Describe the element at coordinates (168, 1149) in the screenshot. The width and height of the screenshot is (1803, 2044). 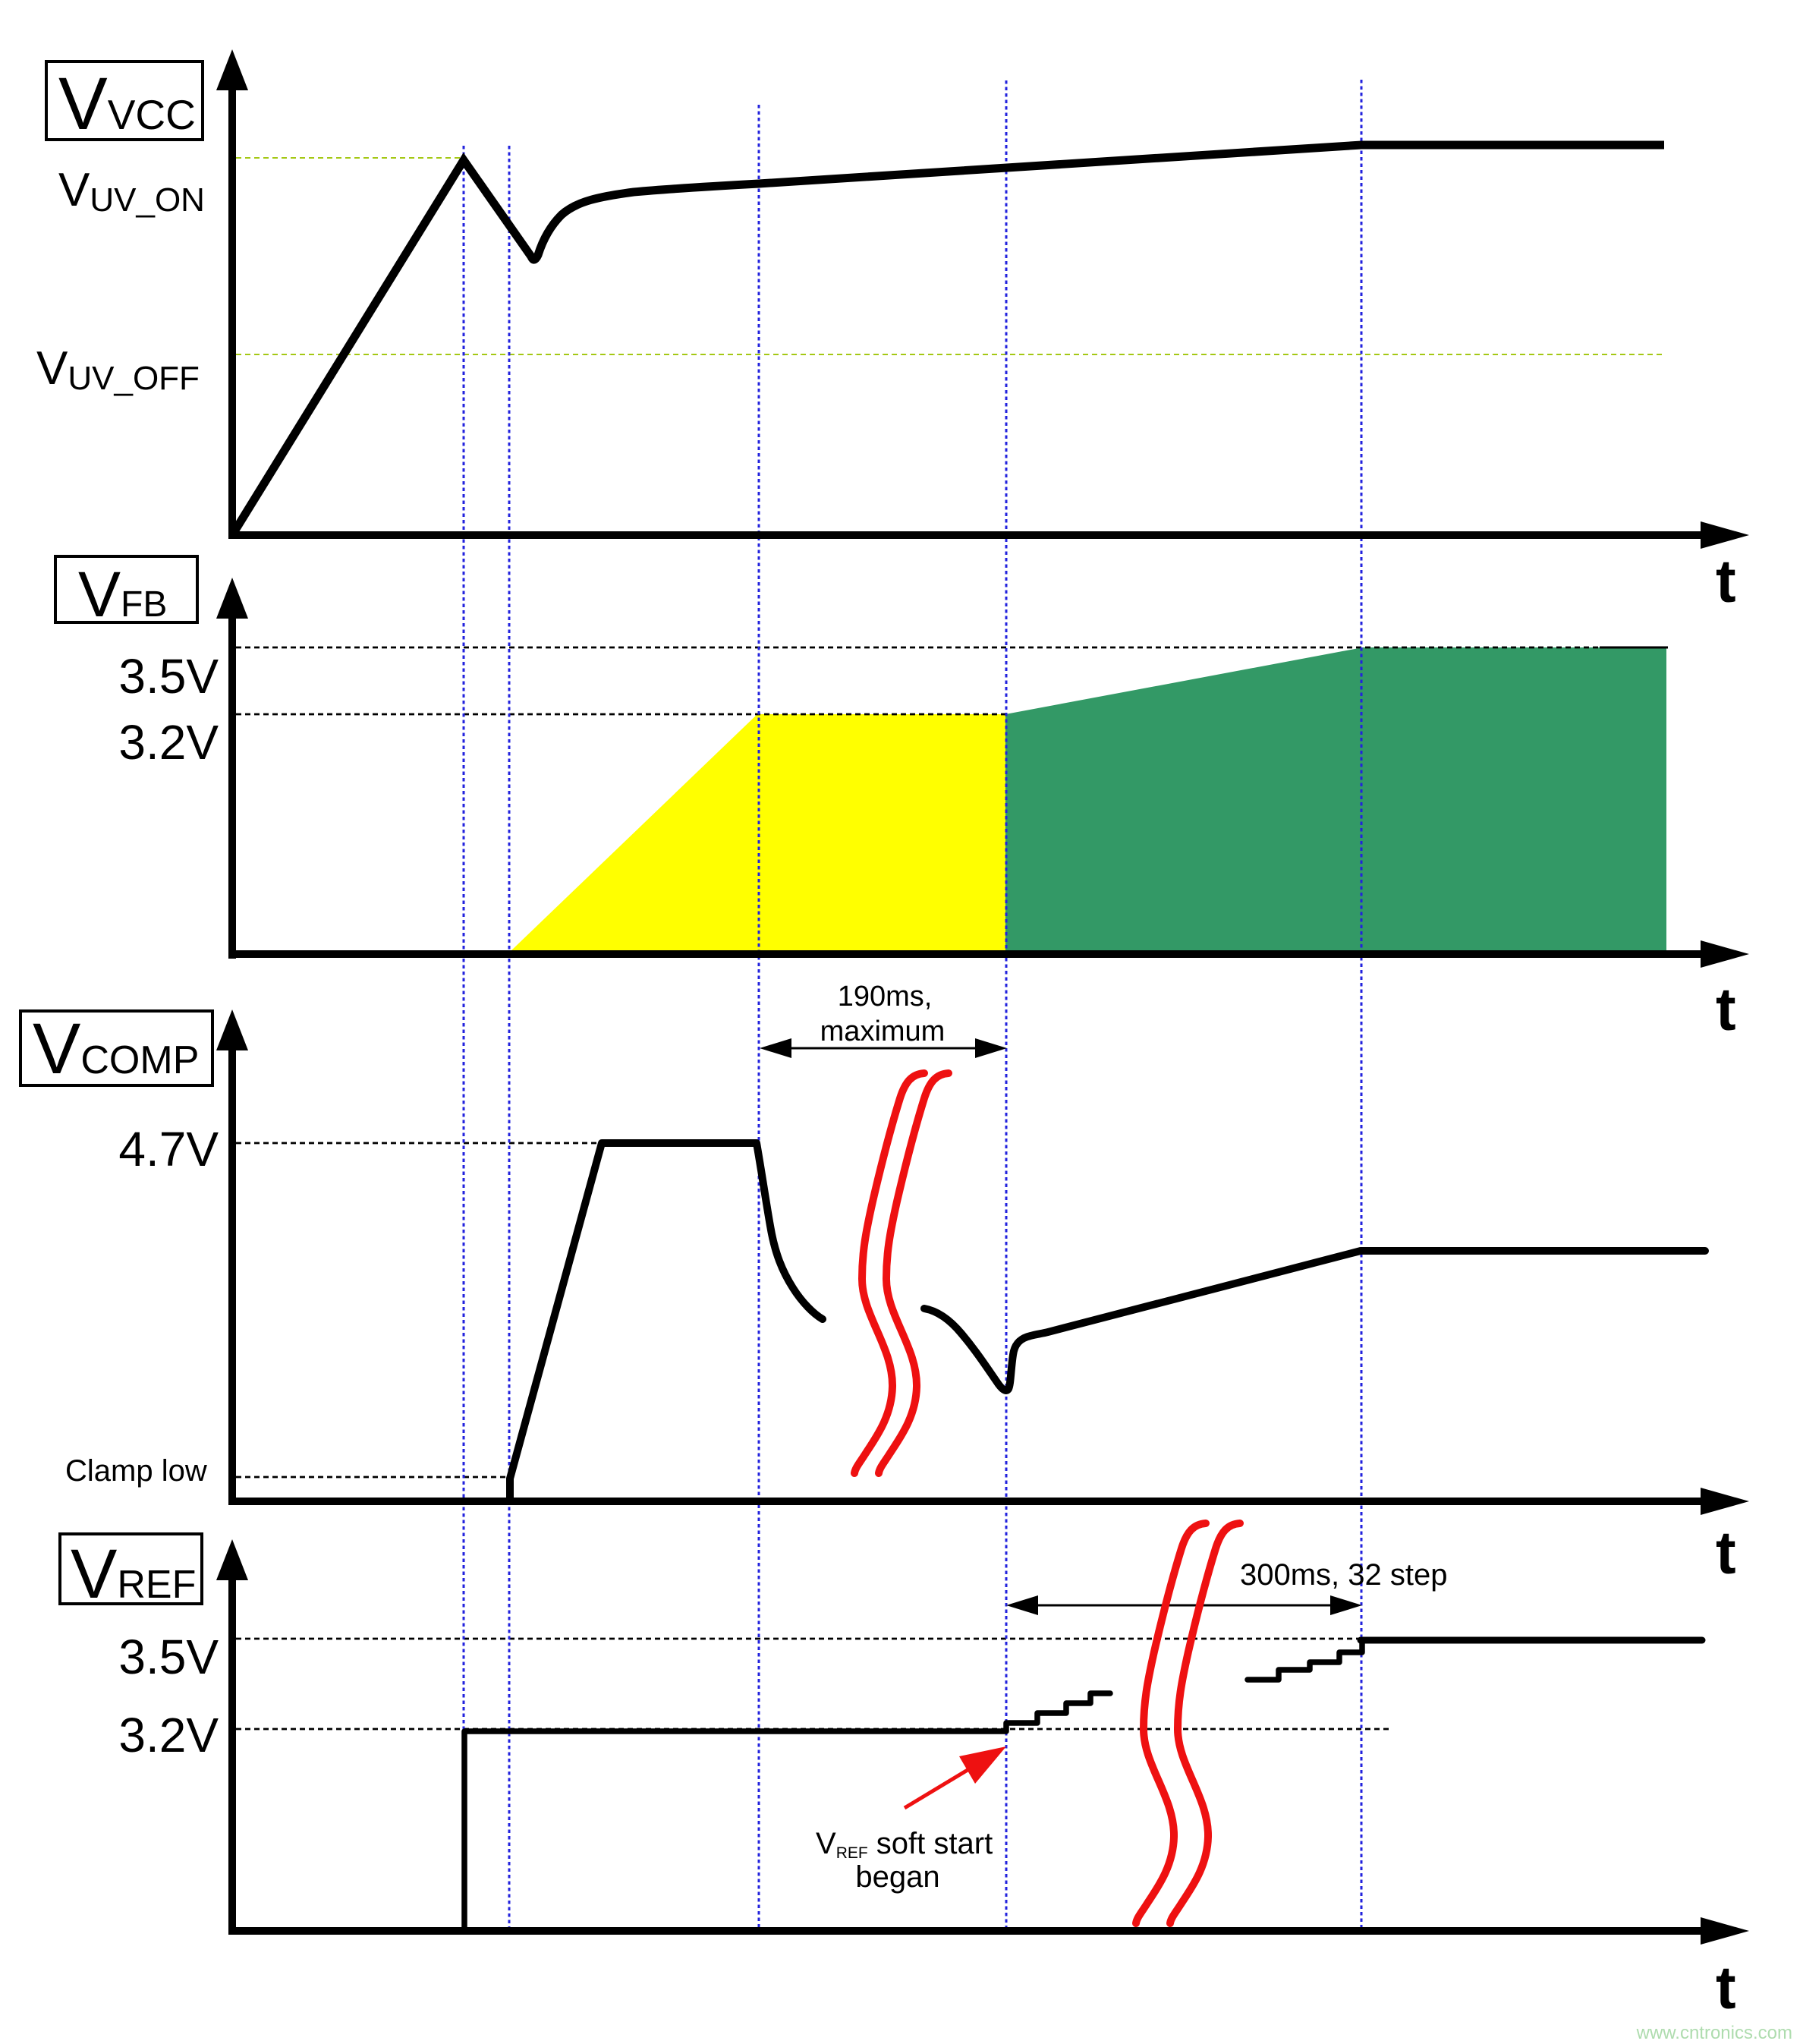
I see `svg-text: 4.7V` at that location.